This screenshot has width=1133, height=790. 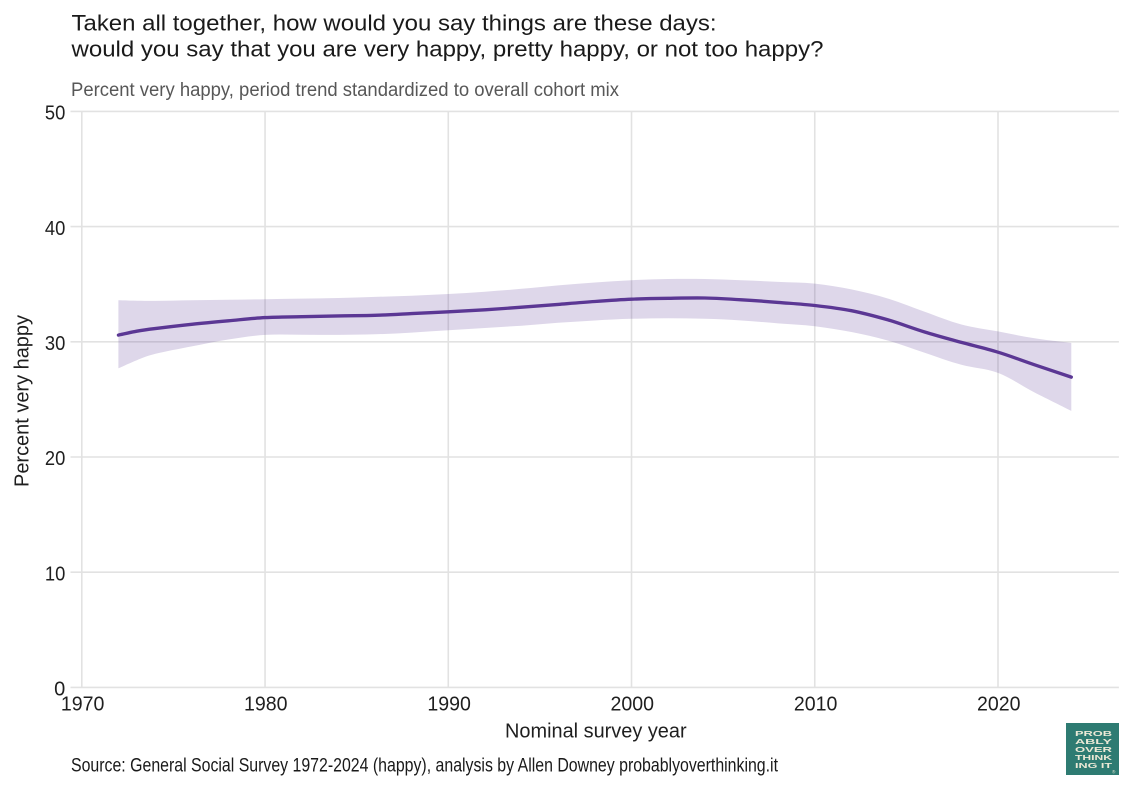 What do you see at coordinates (816, 705) in the screenshot?
I see `svg-text: 2010` at bounding box center [816, 705].